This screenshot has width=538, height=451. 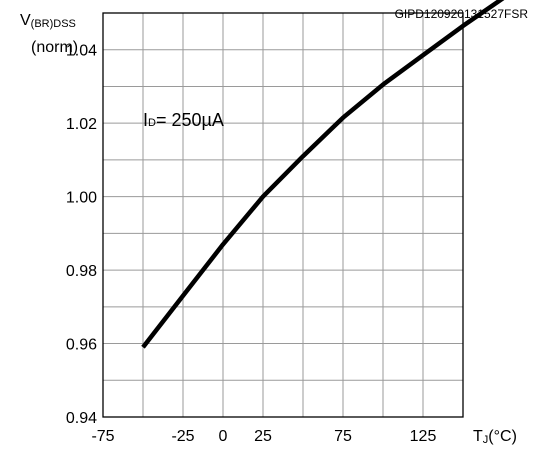 I want to click on figure-code: GIPD120920131527FSR, so click(x=462, y=14).